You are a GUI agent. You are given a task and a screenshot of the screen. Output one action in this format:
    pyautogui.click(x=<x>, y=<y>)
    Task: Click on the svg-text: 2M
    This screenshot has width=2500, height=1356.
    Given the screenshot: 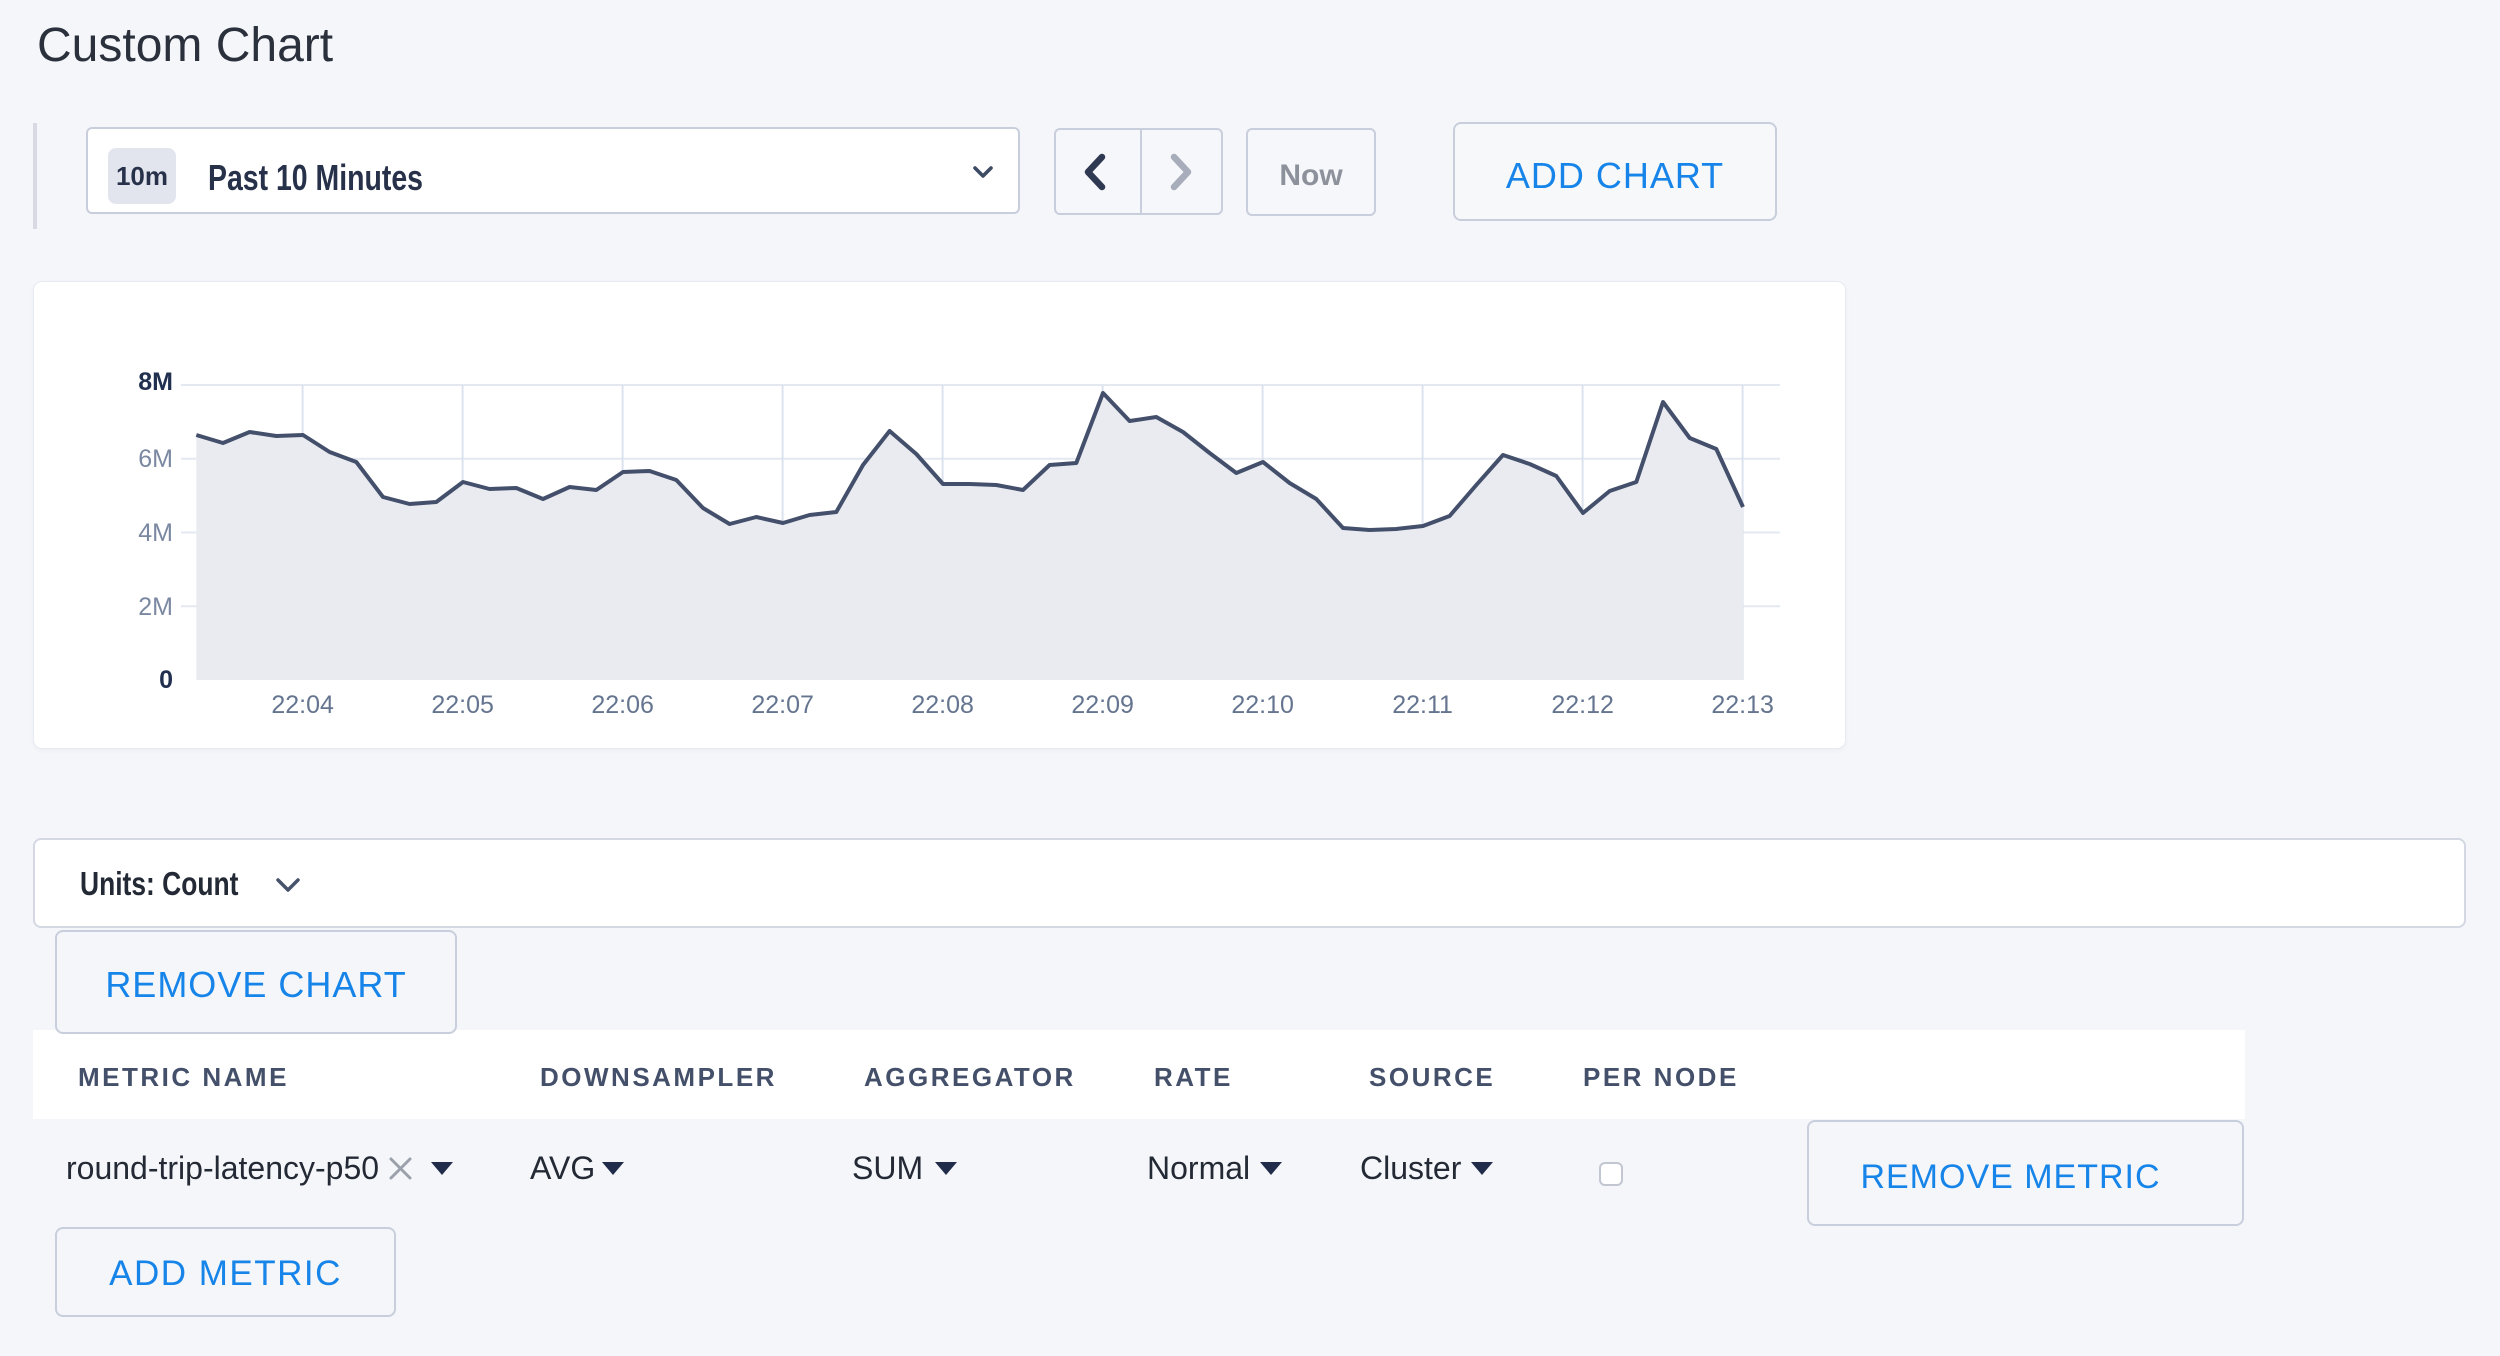 What is the action you would take?
    pyautogui.click(x=155, y=607)
    